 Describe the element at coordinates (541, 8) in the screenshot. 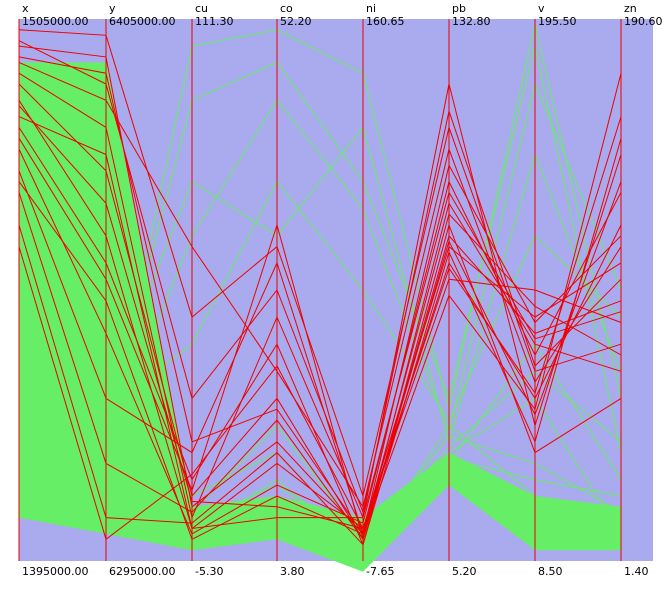

I see `axis-name-v: v` at that location.